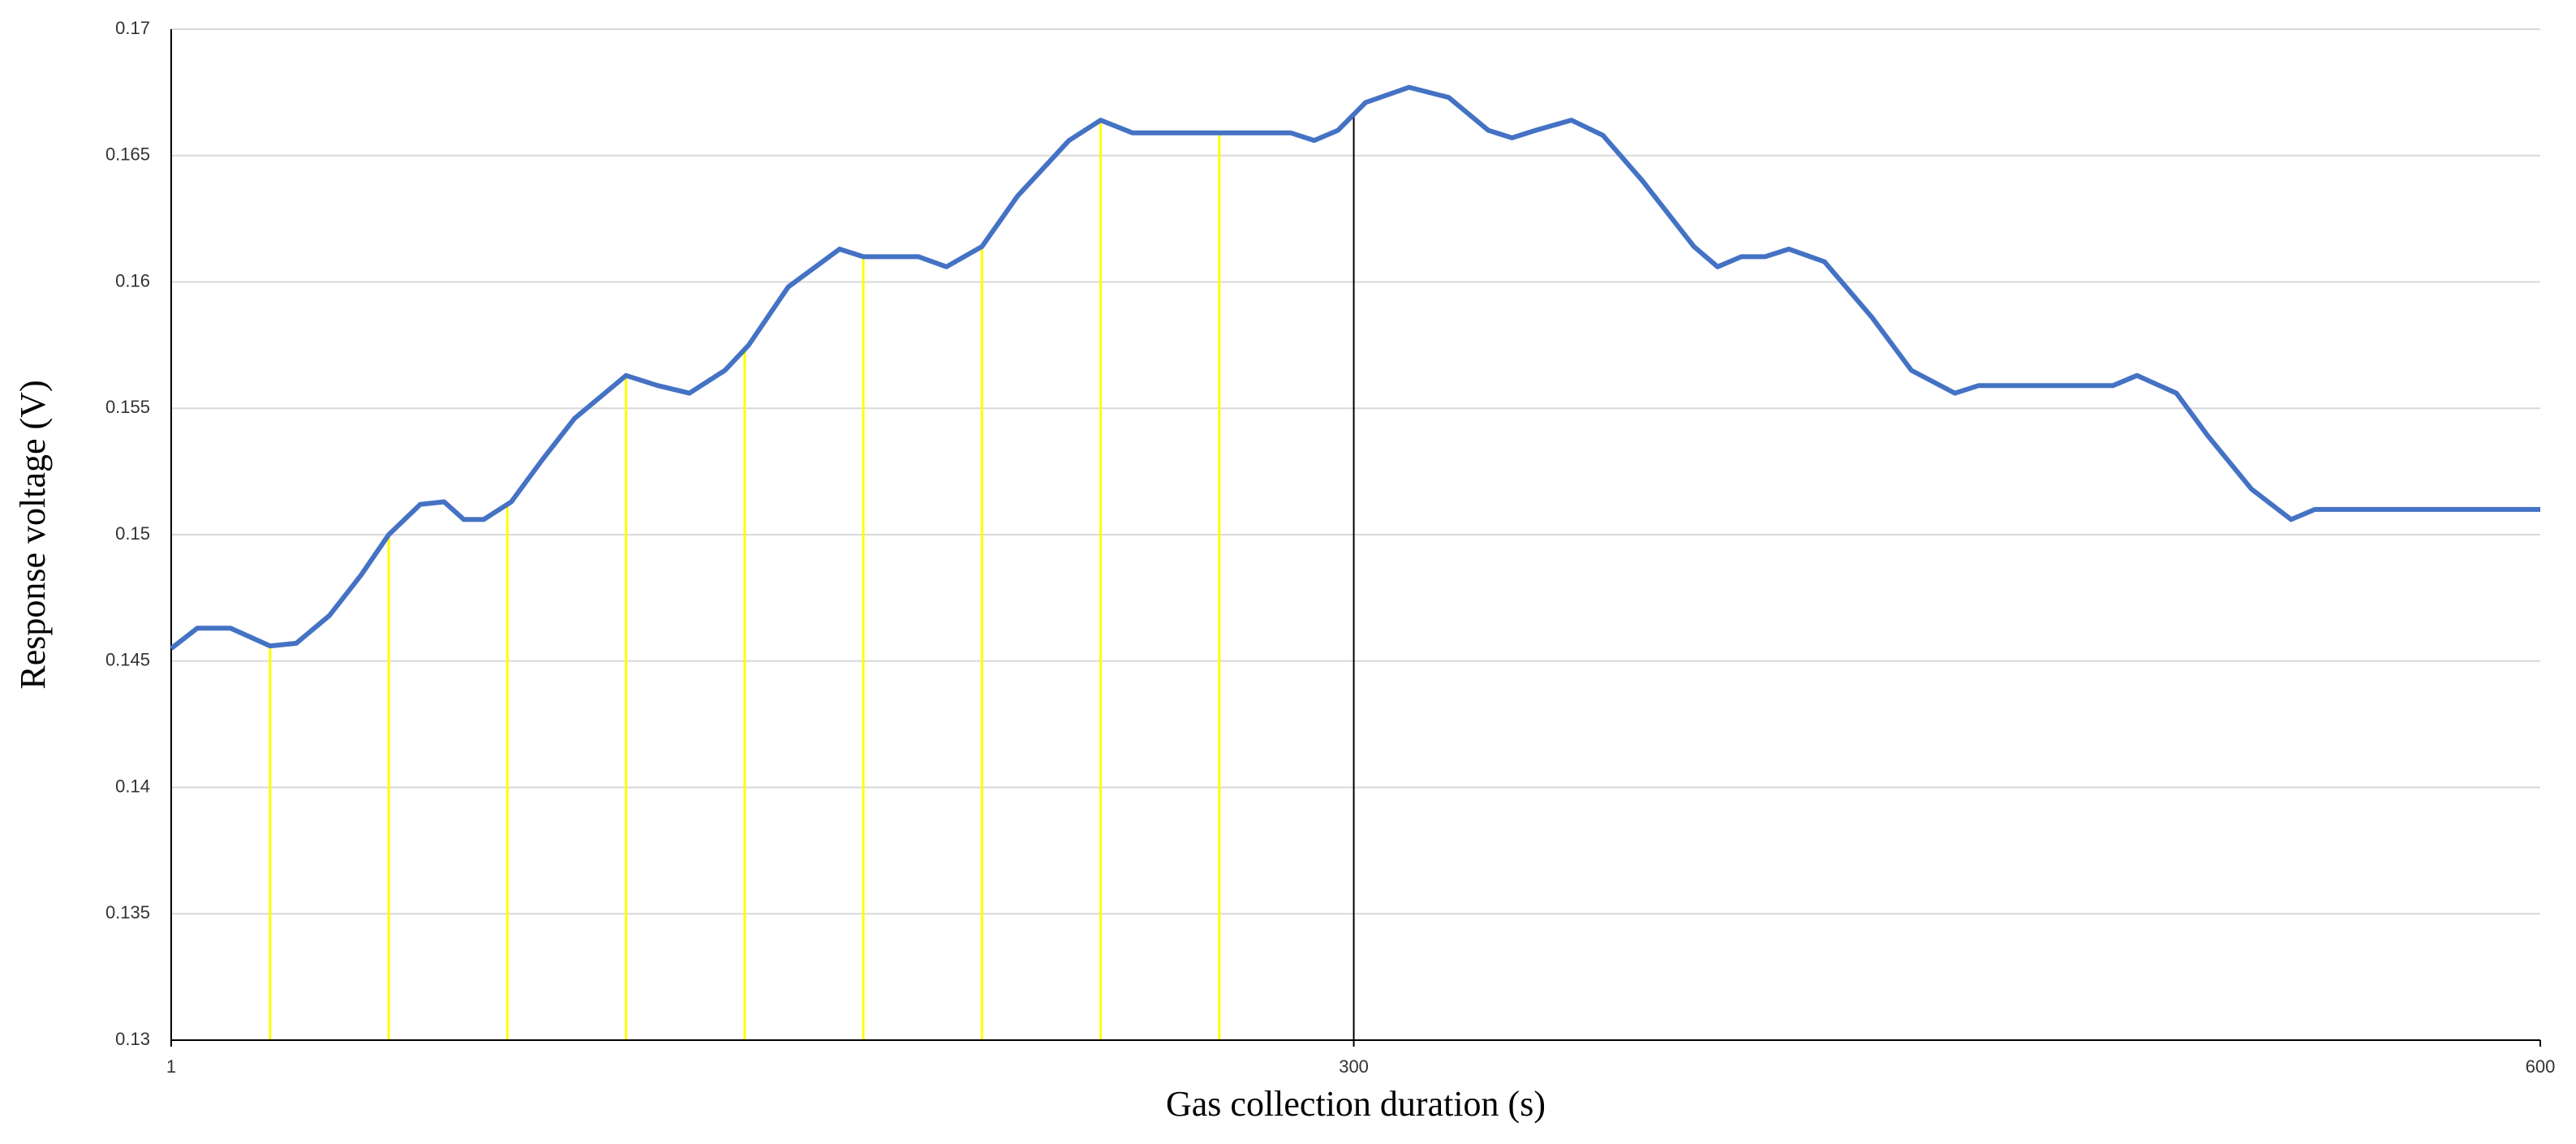 This screenshot has width=2576, height=1144. What do you see at coordinates (132, 533) in the screenshot?
I see `y-tick-label: 0.15` at bounding box center [132, 533].